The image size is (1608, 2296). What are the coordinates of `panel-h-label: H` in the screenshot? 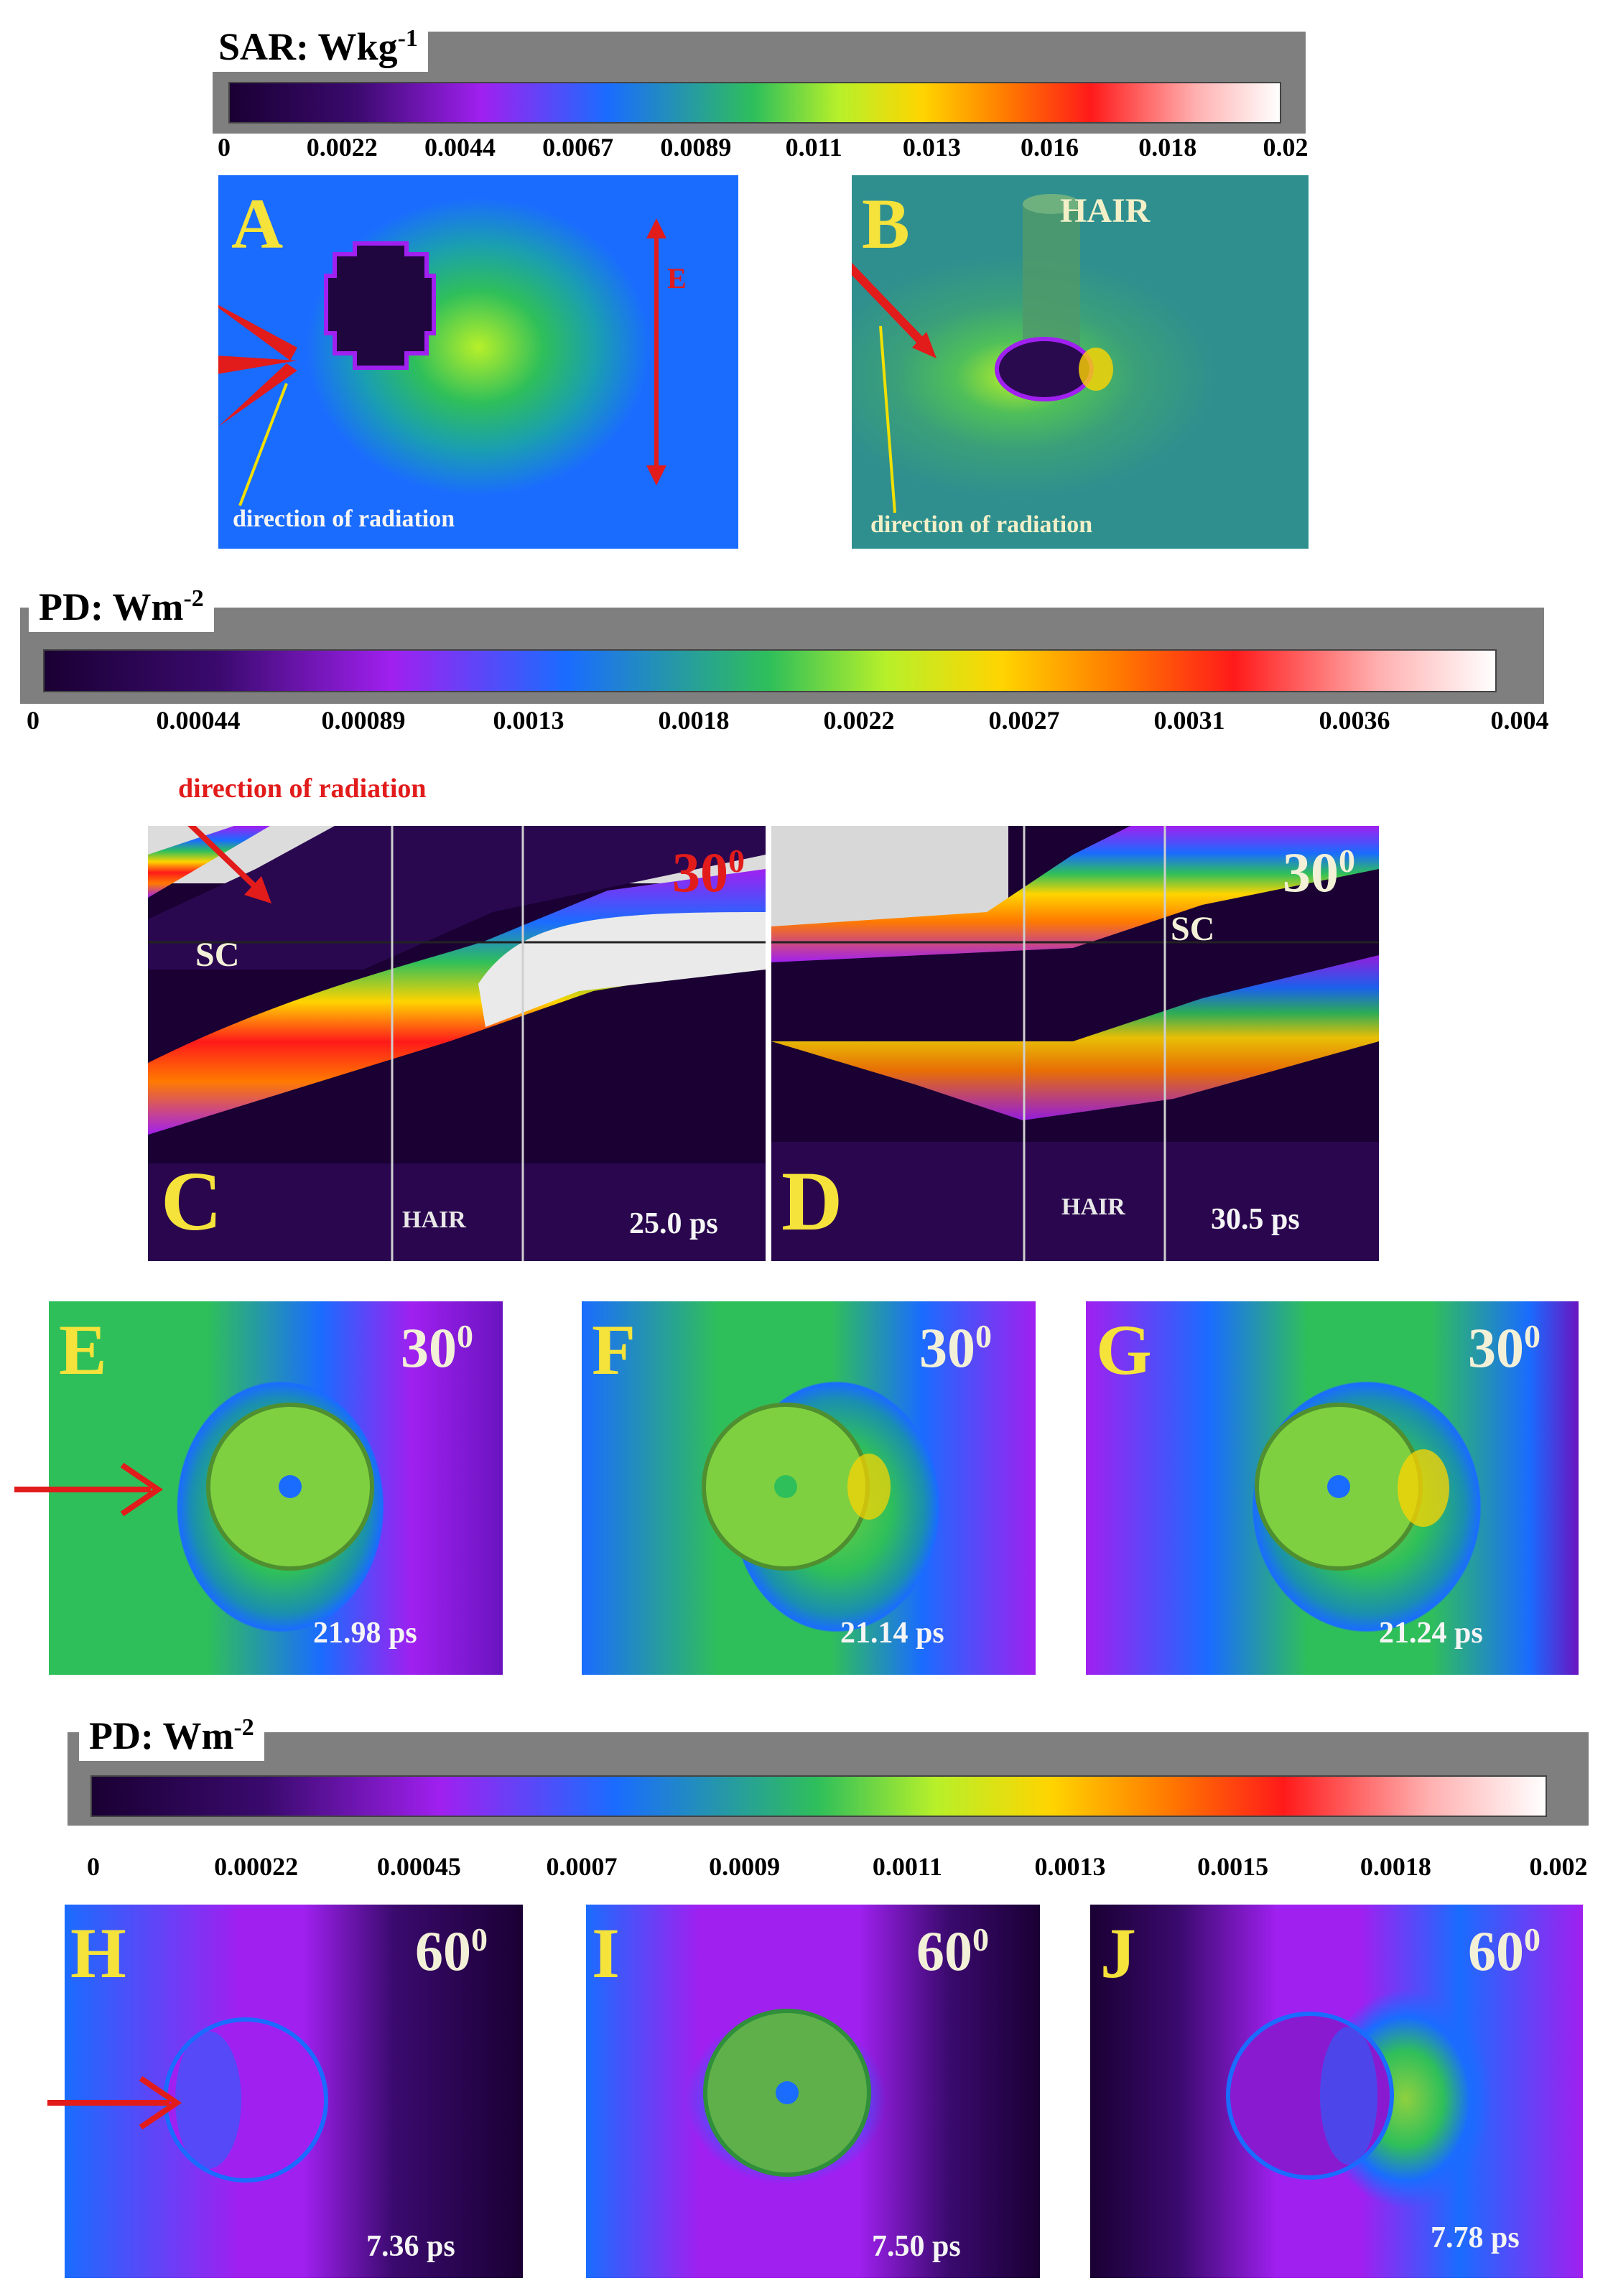 It's located at (98, 1953).